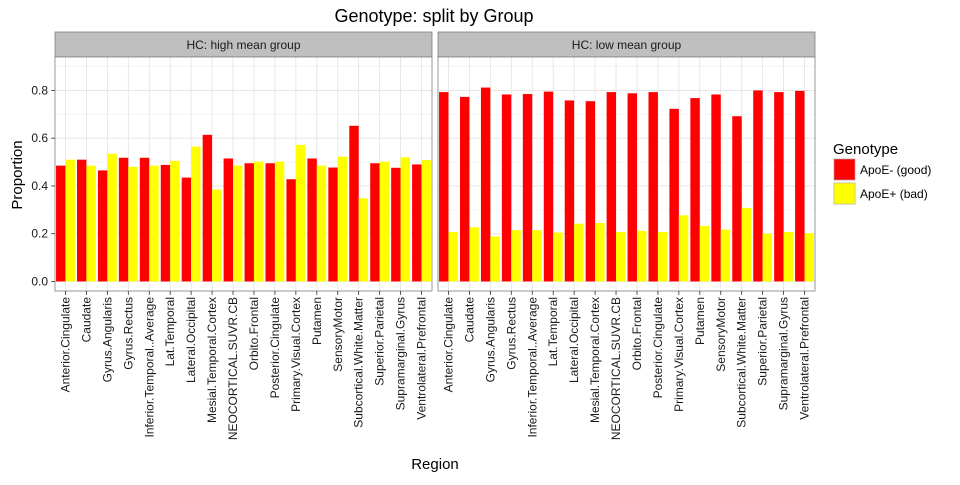 The image size is (960, 485). I want to click on y-tick-label: 0.4, so click(39, 186).